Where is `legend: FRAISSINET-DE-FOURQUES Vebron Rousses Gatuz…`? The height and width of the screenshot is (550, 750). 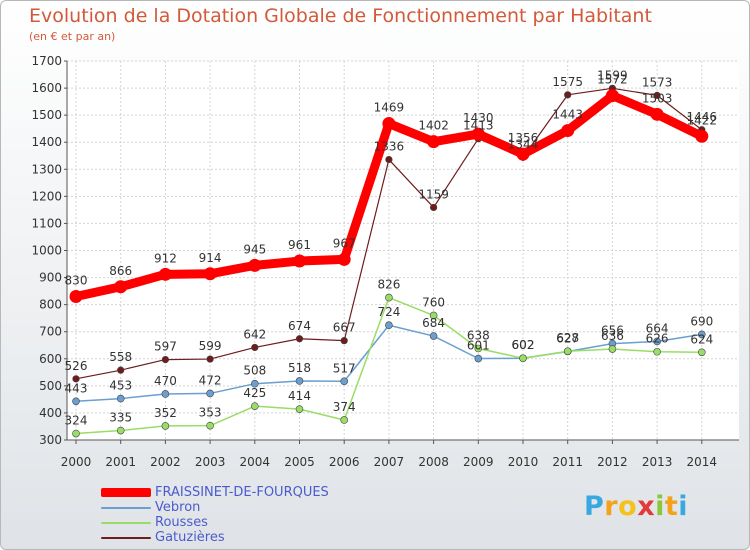
legend: FRAISSINET-DE-FOURQUES Vebron Rousses Gatuz… is located at coordinates (215, 515).